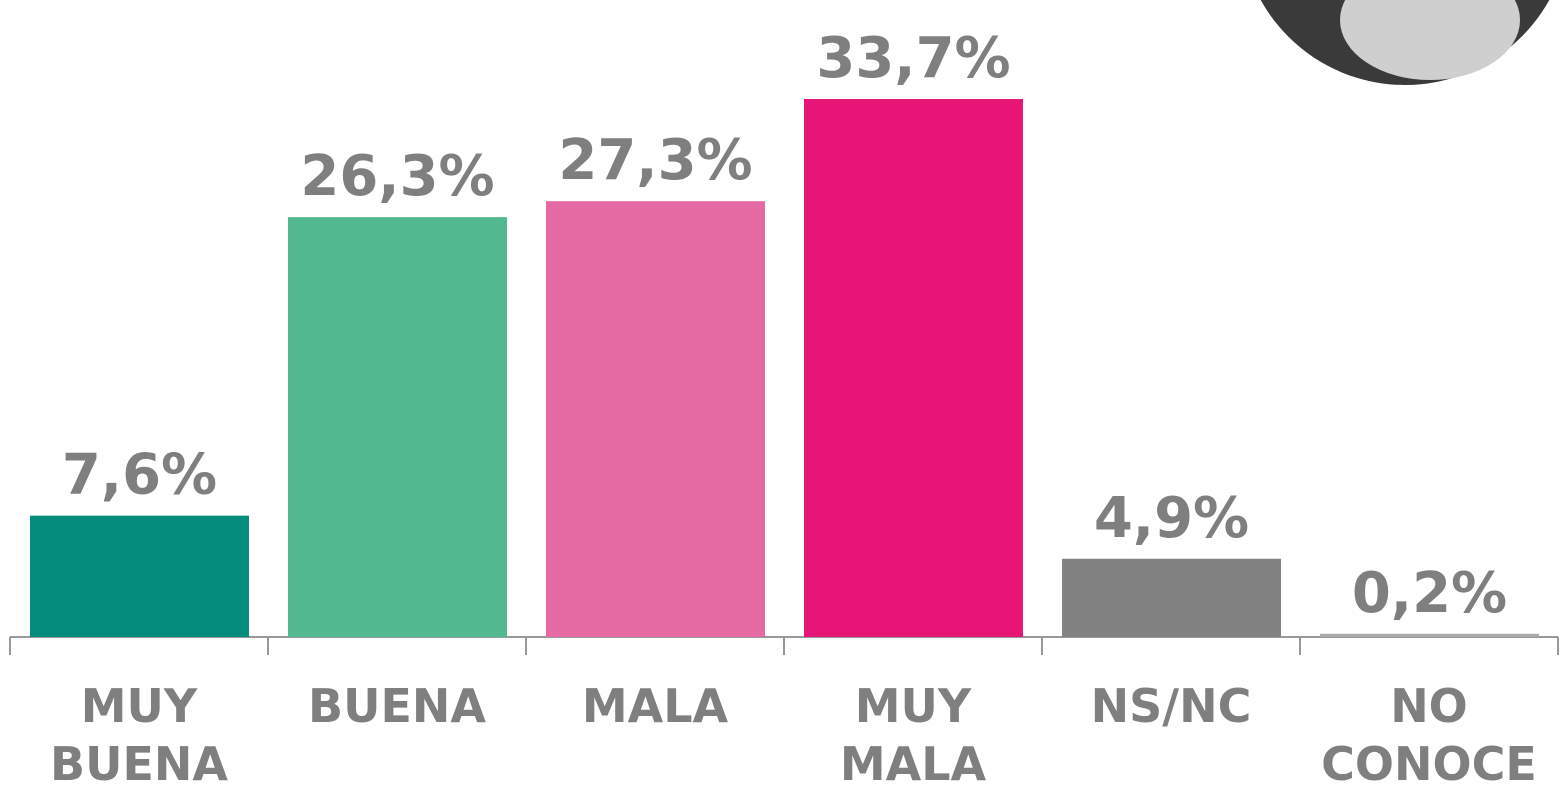 This screenshot has width=1566, height=793. What do you see at coordinates (1429, 593) in the screenshot?
I see `value-label: 0,2%` at bounding box center [1429, 593].